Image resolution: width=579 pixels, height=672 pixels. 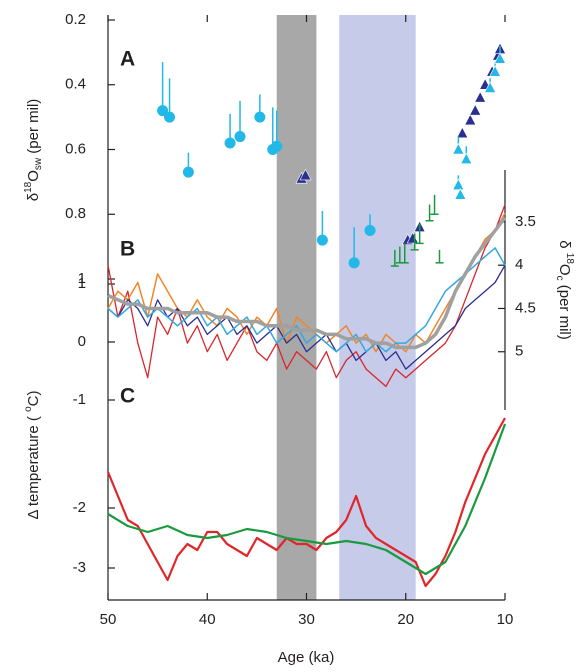 What do you see at coordinates (33, 466) in the screenshot?
I see `label-part: Δ temperature (` at bounding box center [33, 466].